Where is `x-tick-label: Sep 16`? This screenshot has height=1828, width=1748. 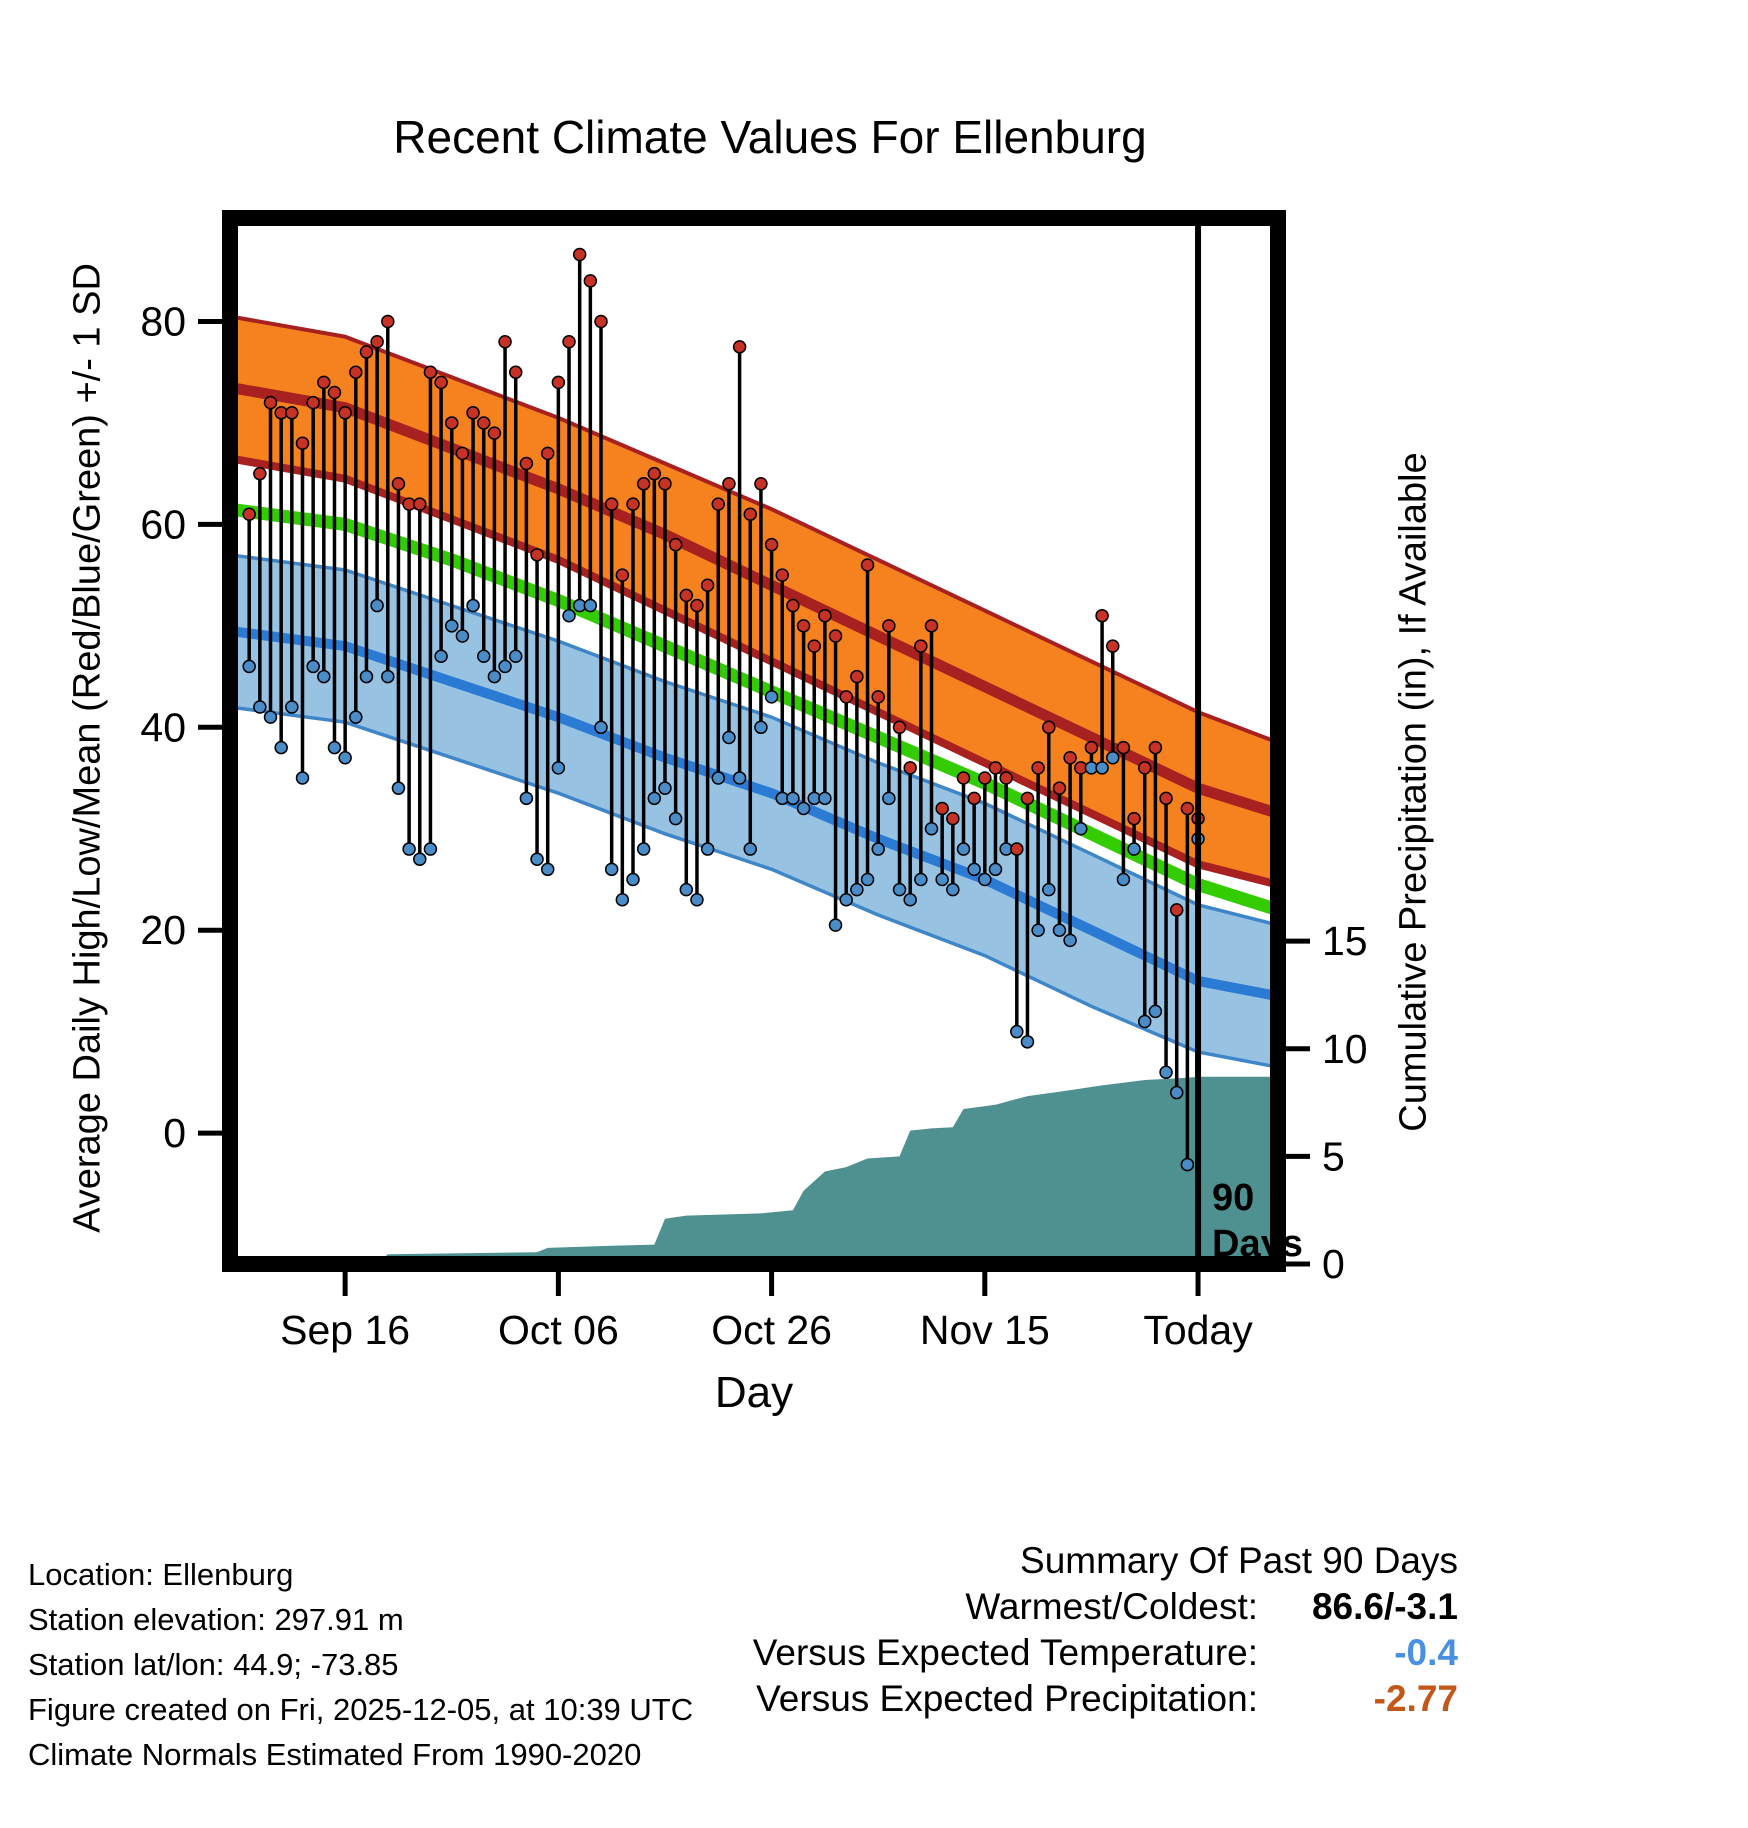
x-tick-label: Sep 16 is located at coordinates (345, 1330).